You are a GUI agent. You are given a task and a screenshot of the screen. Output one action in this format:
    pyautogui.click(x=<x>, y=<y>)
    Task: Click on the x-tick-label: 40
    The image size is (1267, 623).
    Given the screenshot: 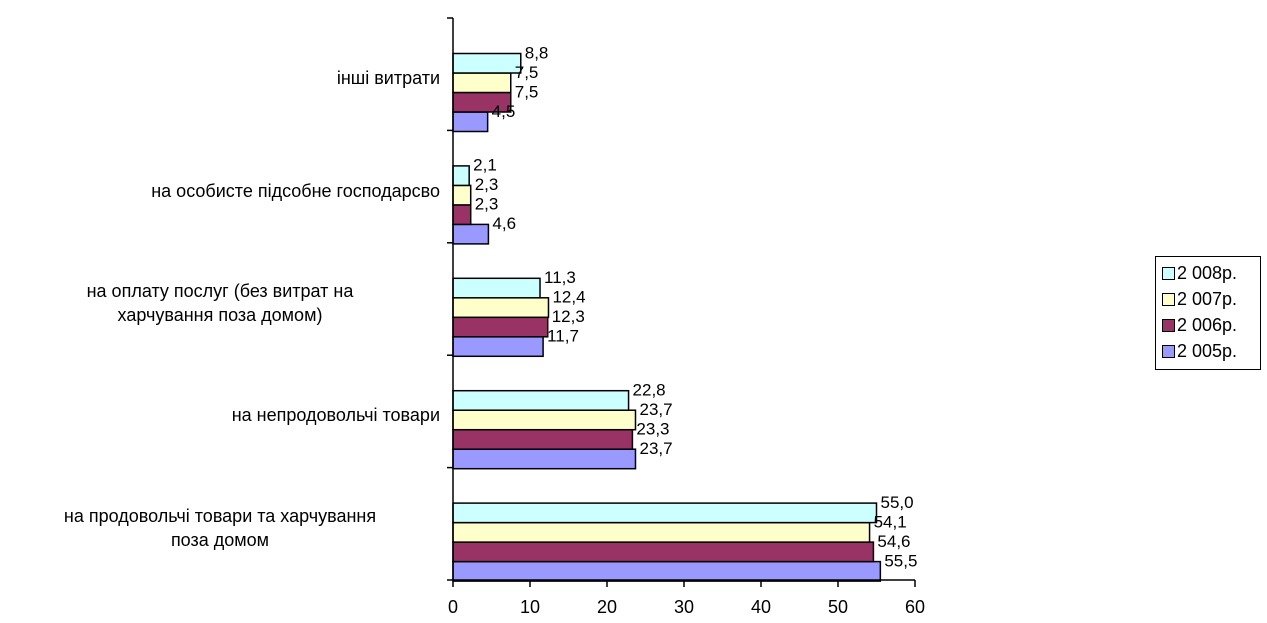 What is the action you would take?
    pyautogui.click(x=761, y=607)
    